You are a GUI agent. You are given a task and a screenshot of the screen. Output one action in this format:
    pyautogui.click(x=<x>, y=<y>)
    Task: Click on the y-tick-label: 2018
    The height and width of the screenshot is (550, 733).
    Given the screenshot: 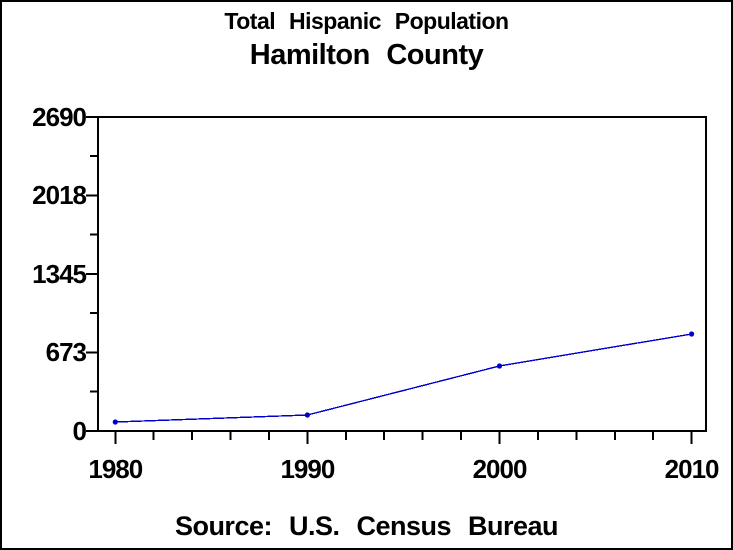 What is the action you would take?
    pyautogui.click(x=59, y=195)
    